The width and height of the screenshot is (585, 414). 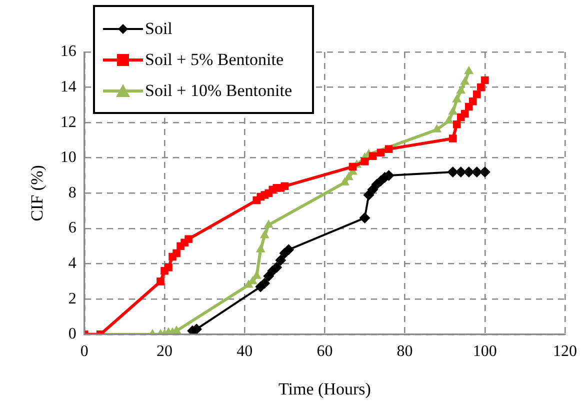 What do you see at coordinates (565, 351) in the screenshot?
I see `x-tick-label: 120` at bounding box center [565, 351].